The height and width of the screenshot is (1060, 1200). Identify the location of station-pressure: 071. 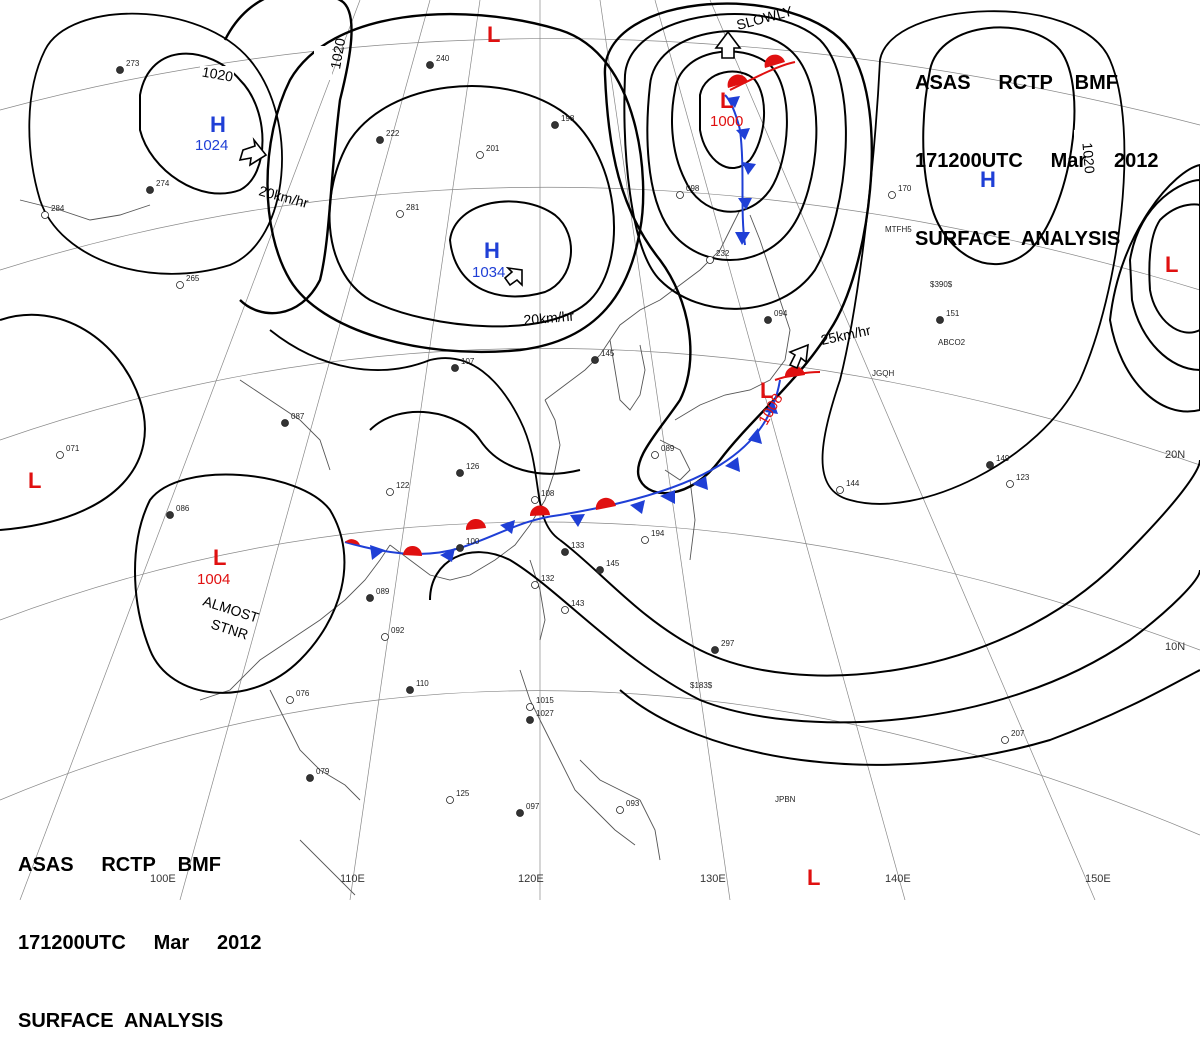
(73, 448).